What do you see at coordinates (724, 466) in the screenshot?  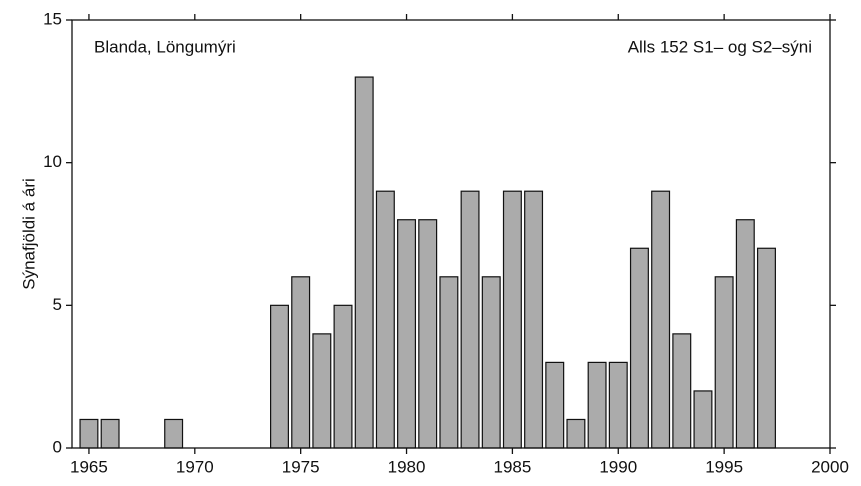 I see `x-tick-label: 1995` at bounding box center [724, 466].